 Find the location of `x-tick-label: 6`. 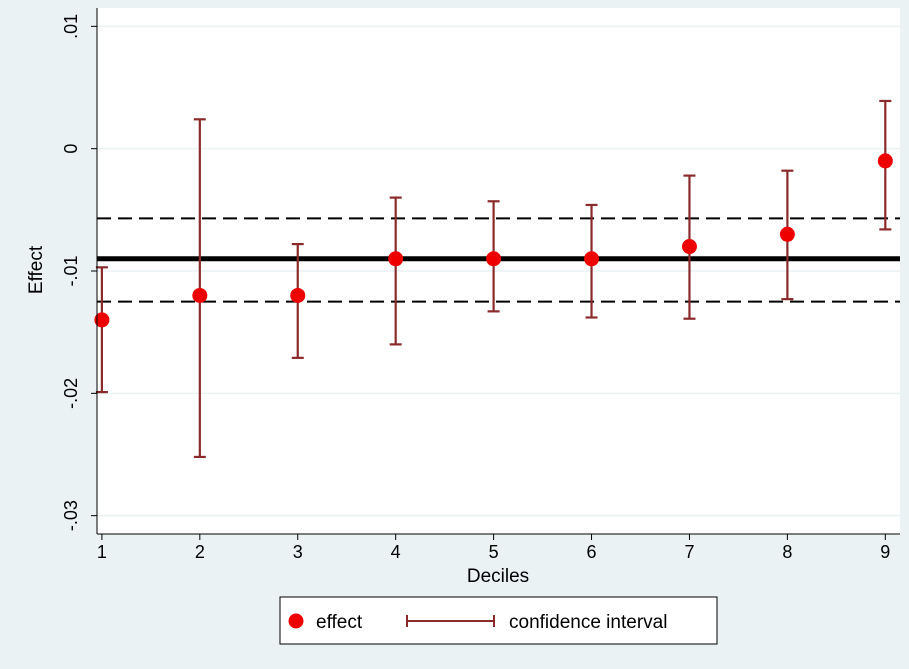

x-tick-label: 6 is located at coordinates (592, 552).